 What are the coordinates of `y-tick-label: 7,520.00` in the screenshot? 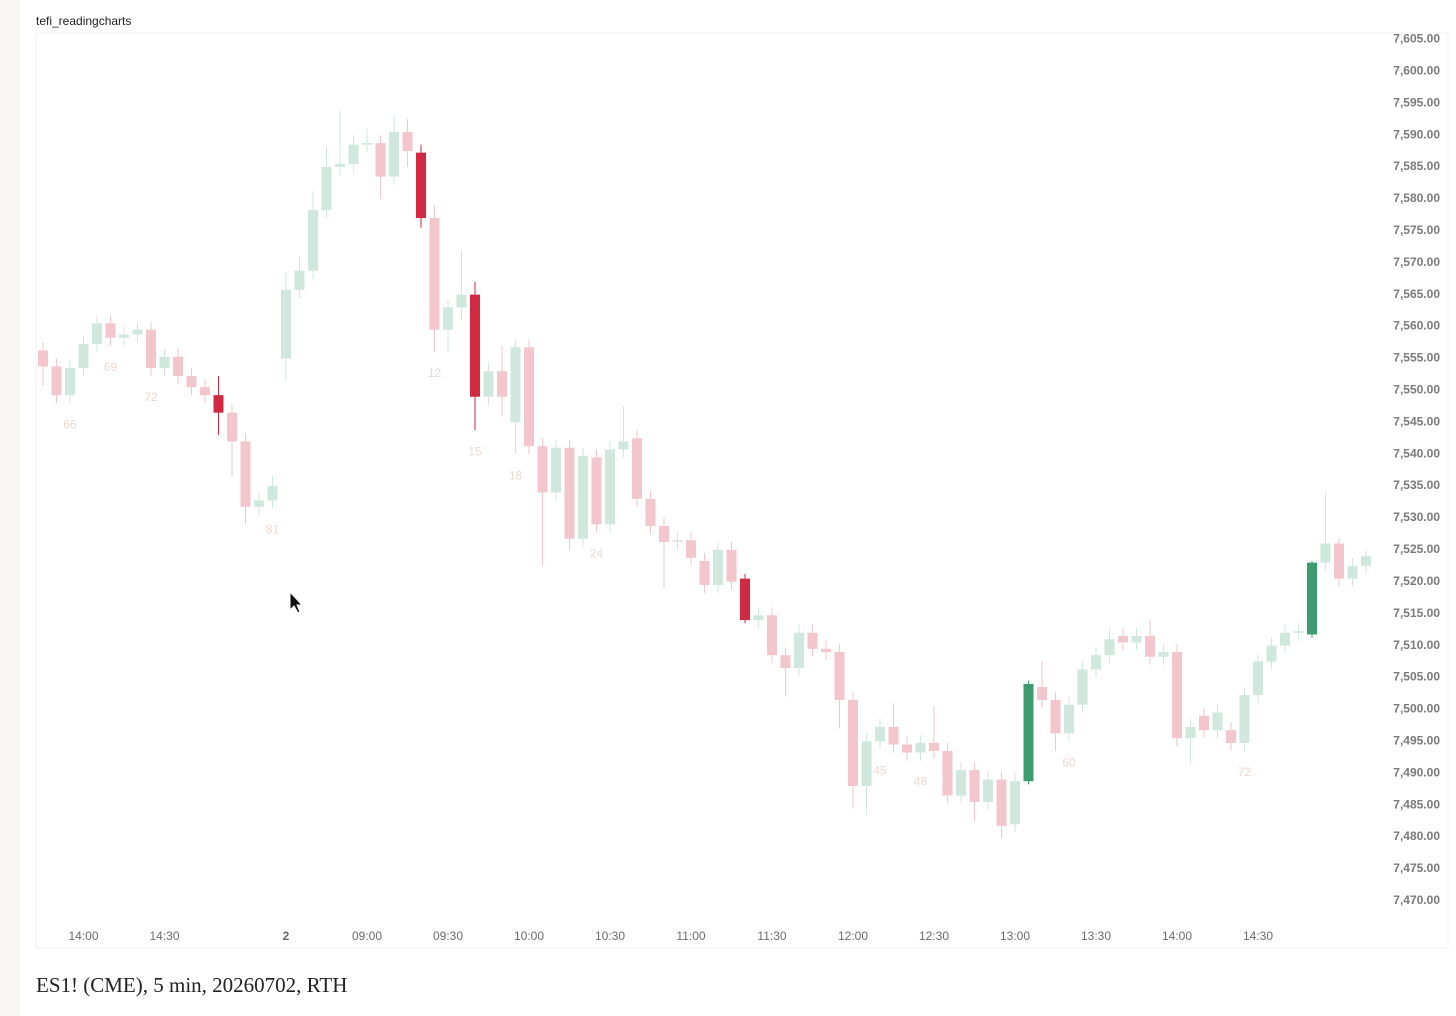 It's located at (1416, 581).